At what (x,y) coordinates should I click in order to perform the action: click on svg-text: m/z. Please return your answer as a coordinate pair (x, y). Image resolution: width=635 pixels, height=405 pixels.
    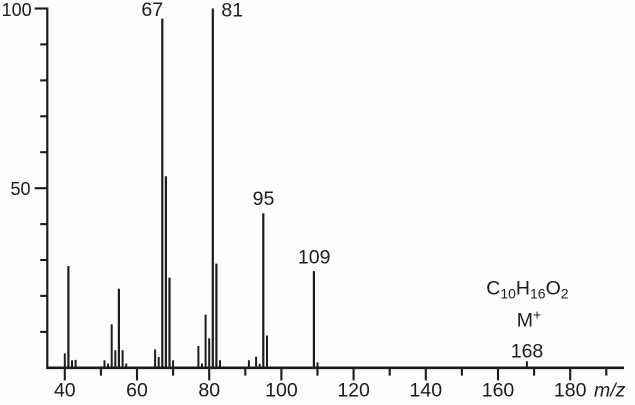
    Looking at the image, I should click on (610, 390).